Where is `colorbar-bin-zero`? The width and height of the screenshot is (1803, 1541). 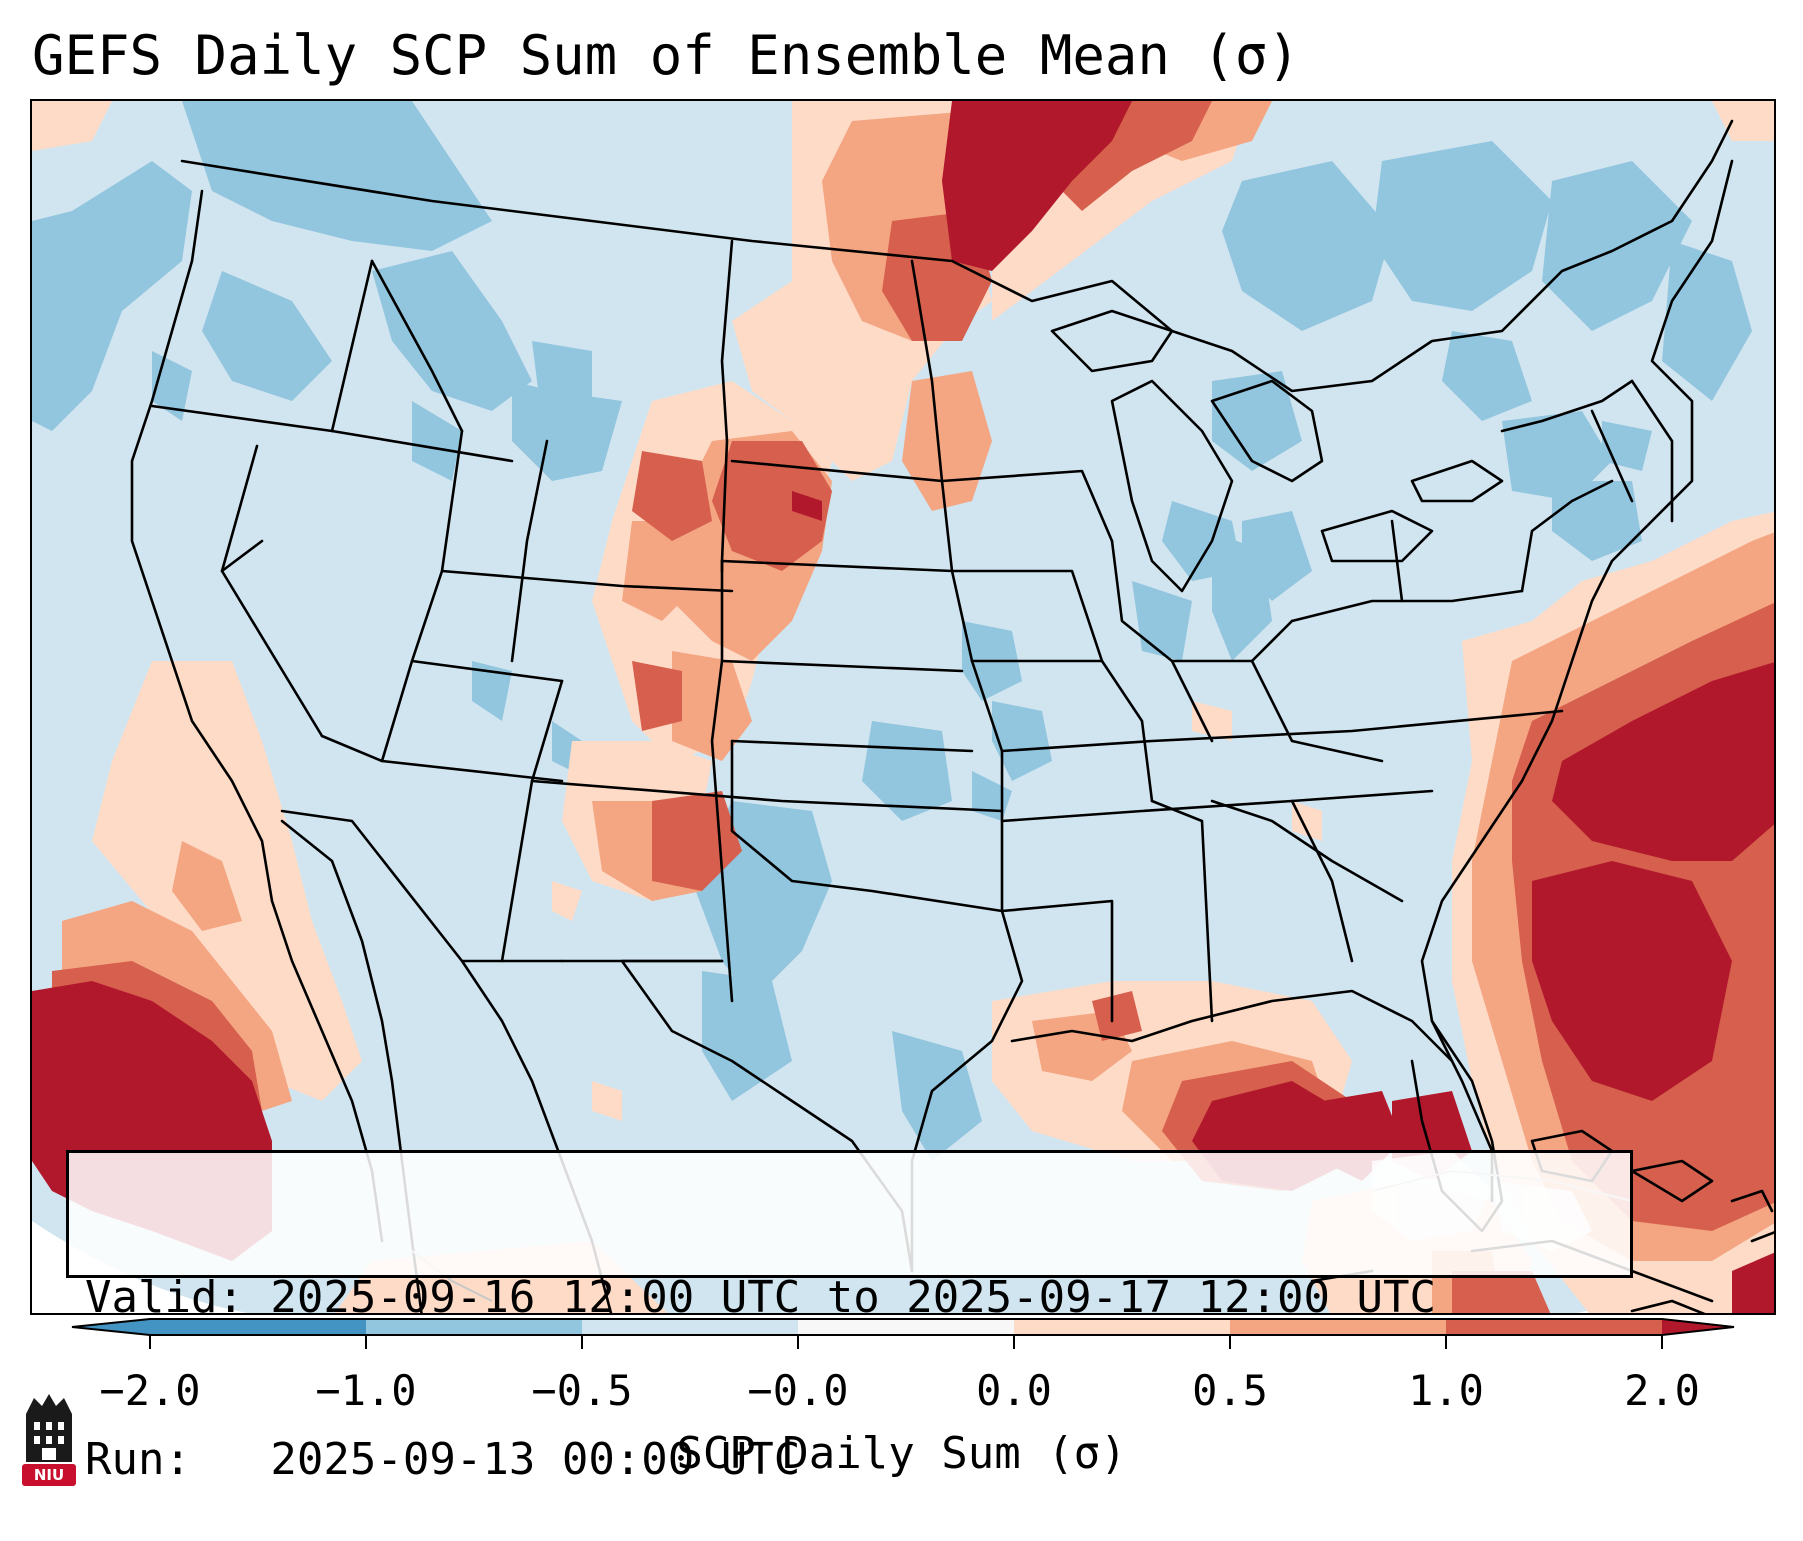
colorbar-bin-zero is located at coordinates (906, 1327).